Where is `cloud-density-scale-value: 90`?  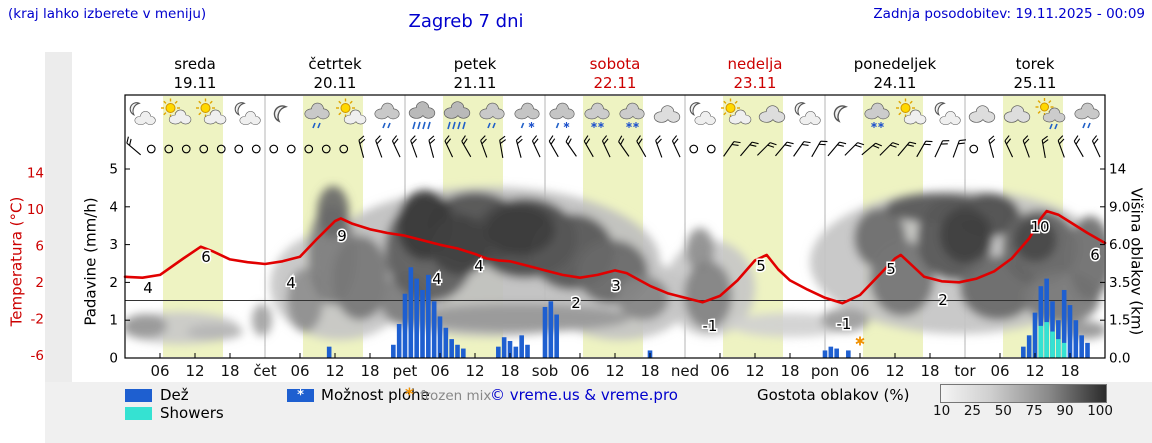 cloud-density-scale-value: 90 is located at coordinates (1065, 411).